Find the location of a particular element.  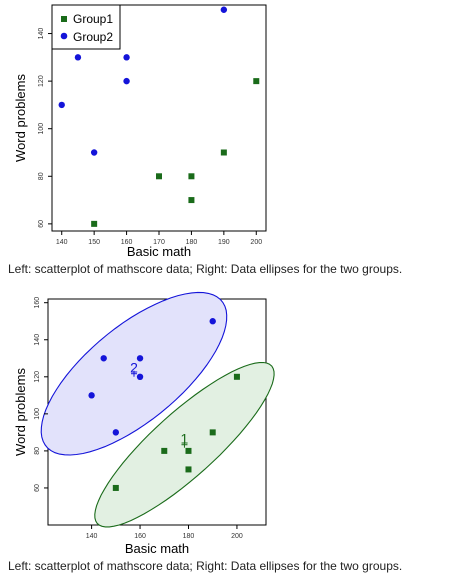

ellipse-label: 1 is located at coordinates (185, 439).